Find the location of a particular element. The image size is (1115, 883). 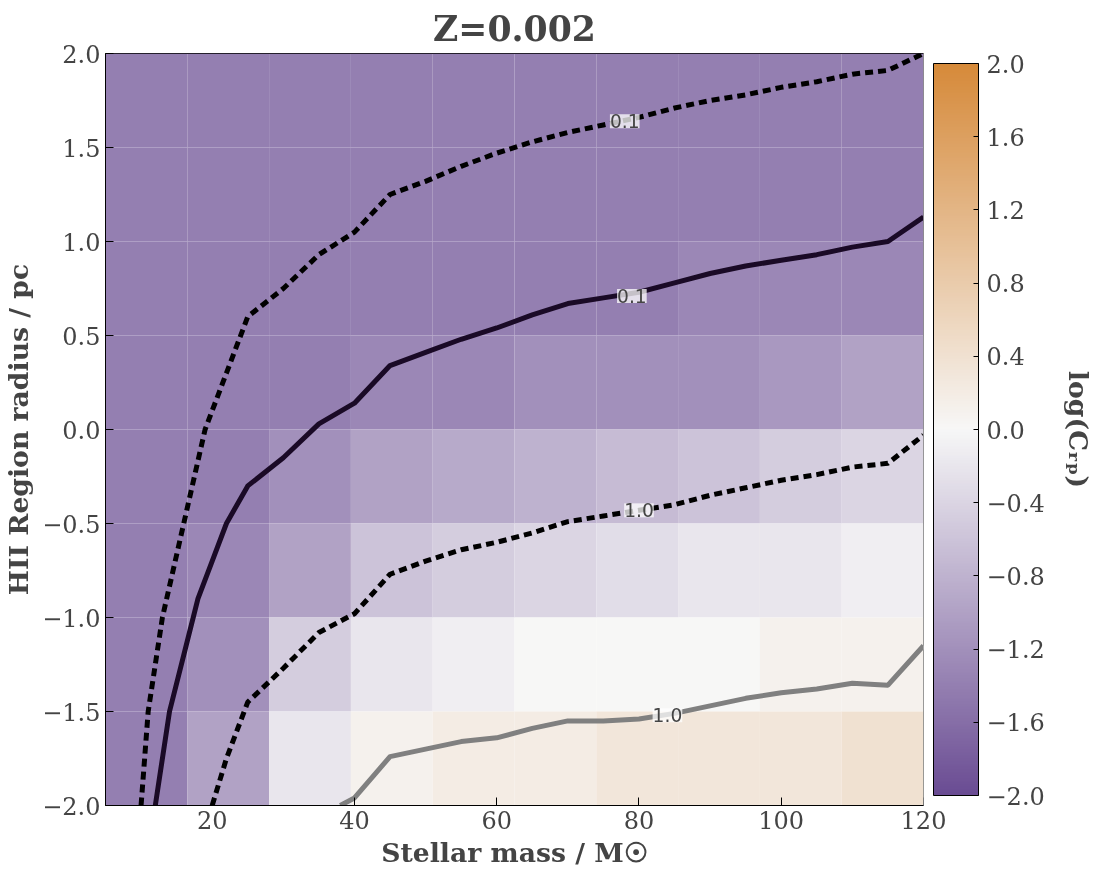

color-bar-label: −1.6 is located at coordinates (1015, 723).